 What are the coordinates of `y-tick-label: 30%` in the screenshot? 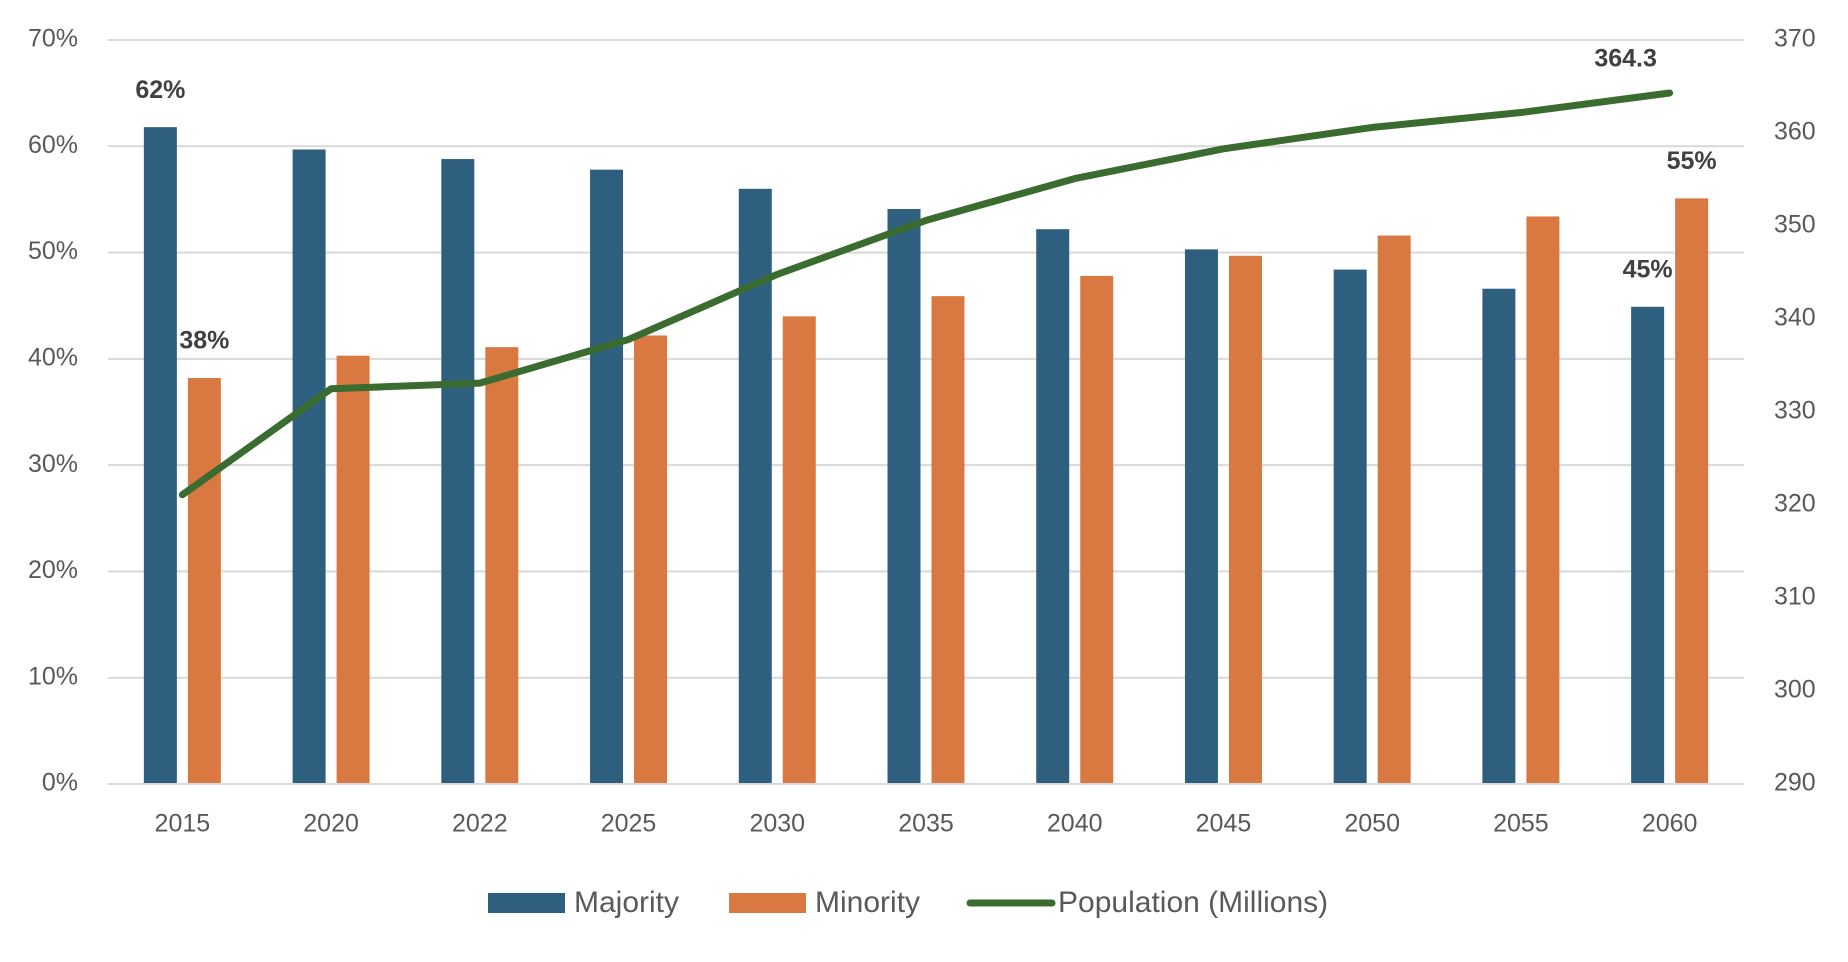 It's located at (53, 464).